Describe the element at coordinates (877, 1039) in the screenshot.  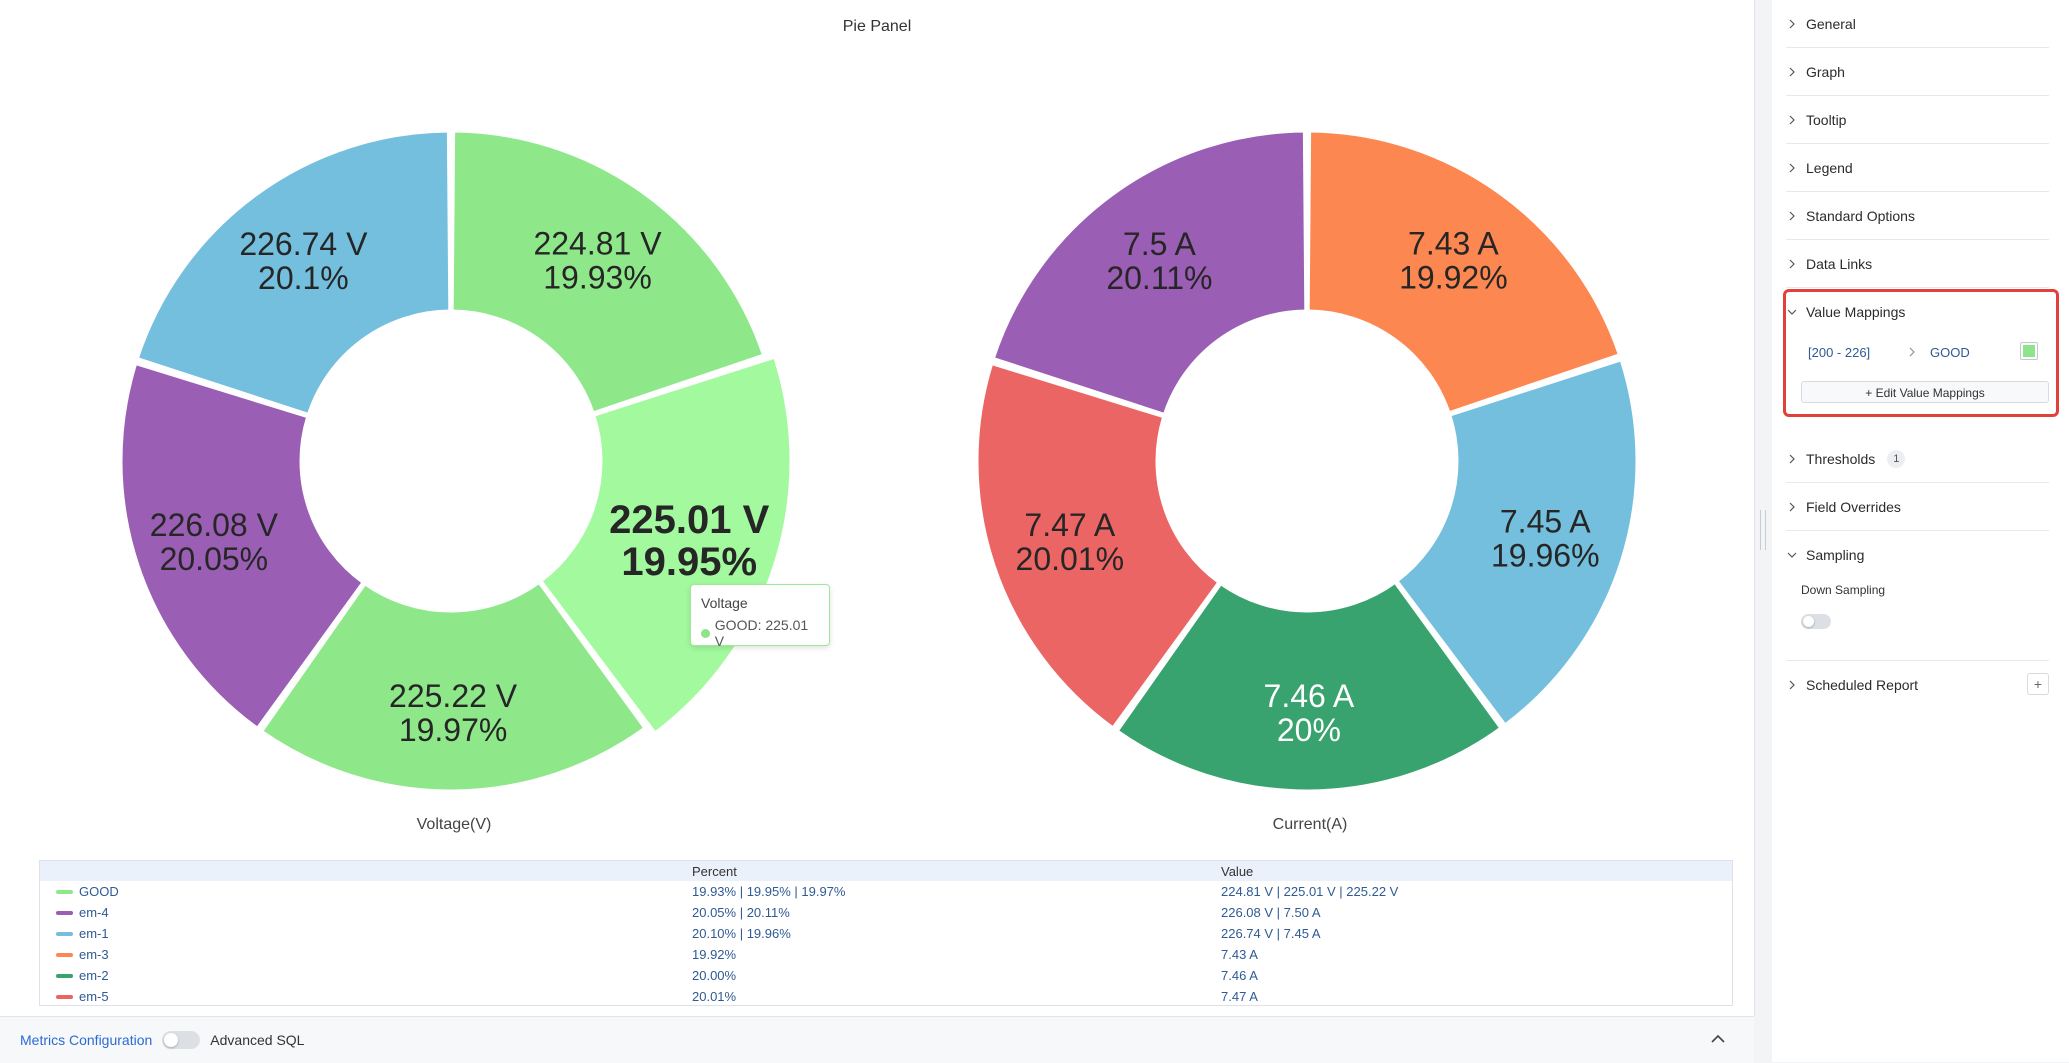
I see `bottom-bar: Metrics Configuration Advanced SQL` at that location.